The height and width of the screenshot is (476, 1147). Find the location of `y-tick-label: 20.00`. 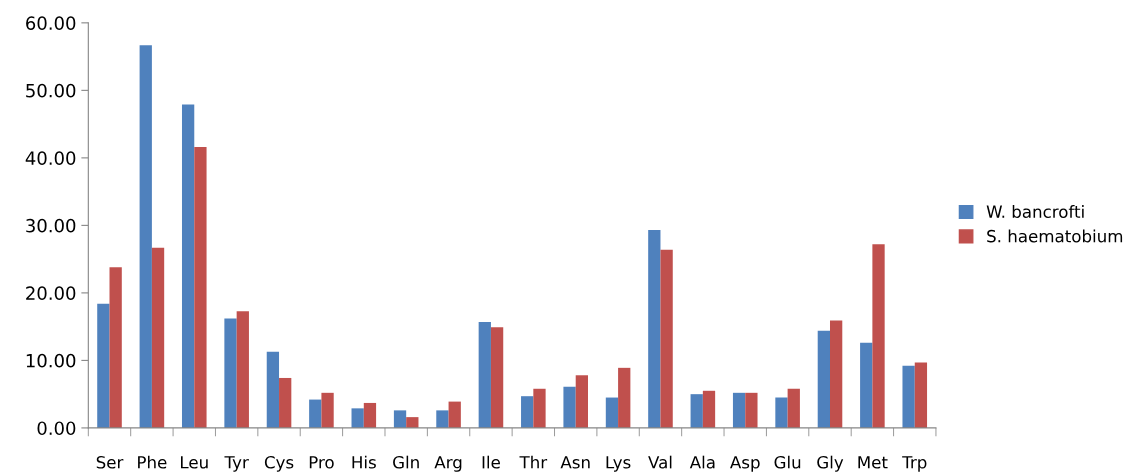

y-tick-label: 20.00 is located at coordinates (51, 293).